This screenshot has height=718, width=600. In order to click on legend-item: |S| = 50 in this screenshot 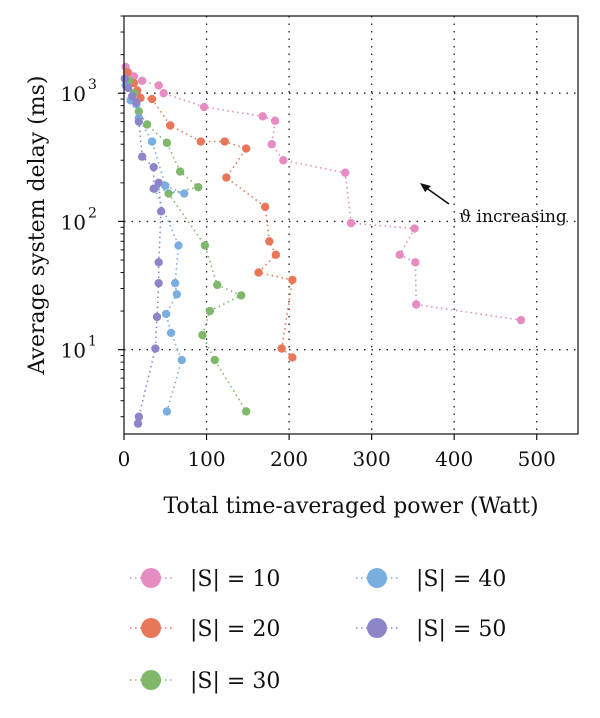, I will do `click(431, 629)`.